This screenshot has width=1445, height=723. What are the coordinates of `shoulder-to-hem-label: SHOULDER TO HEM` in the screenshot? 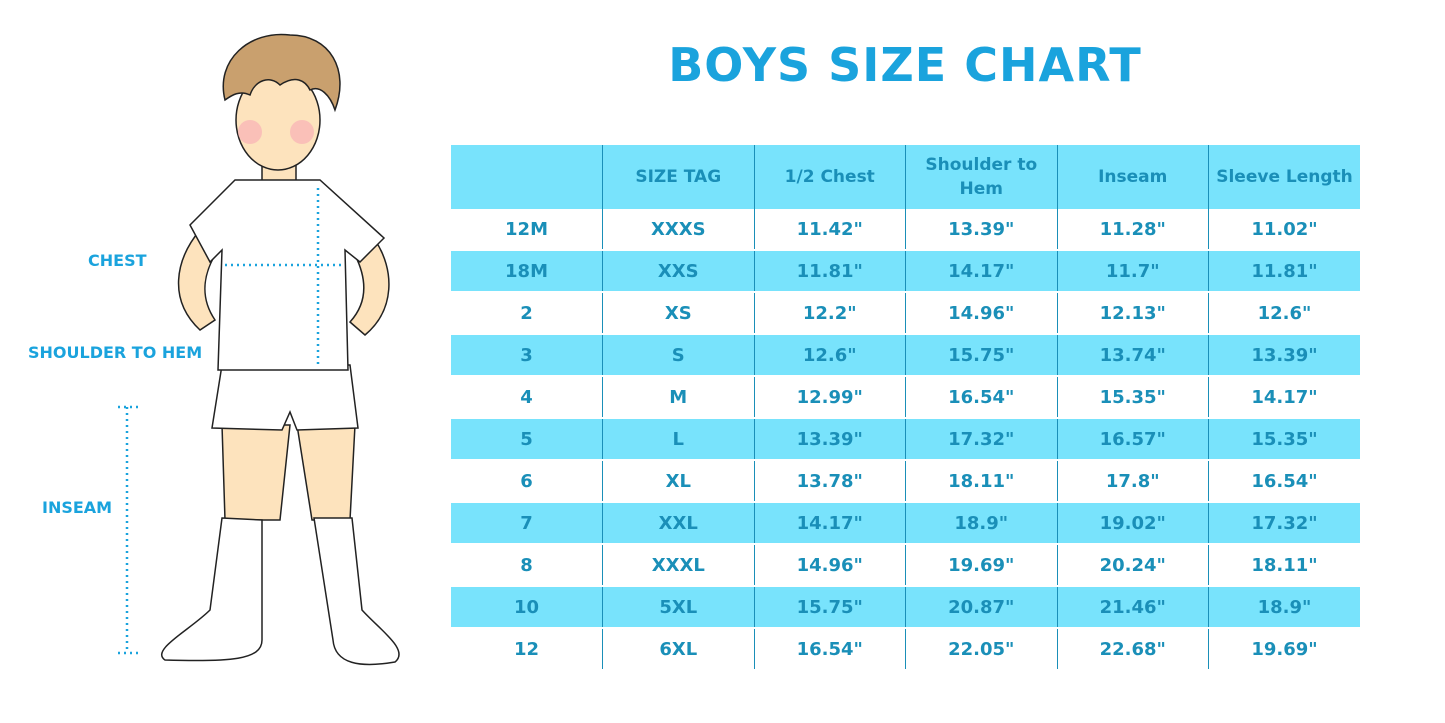 It's located at (115, 352).